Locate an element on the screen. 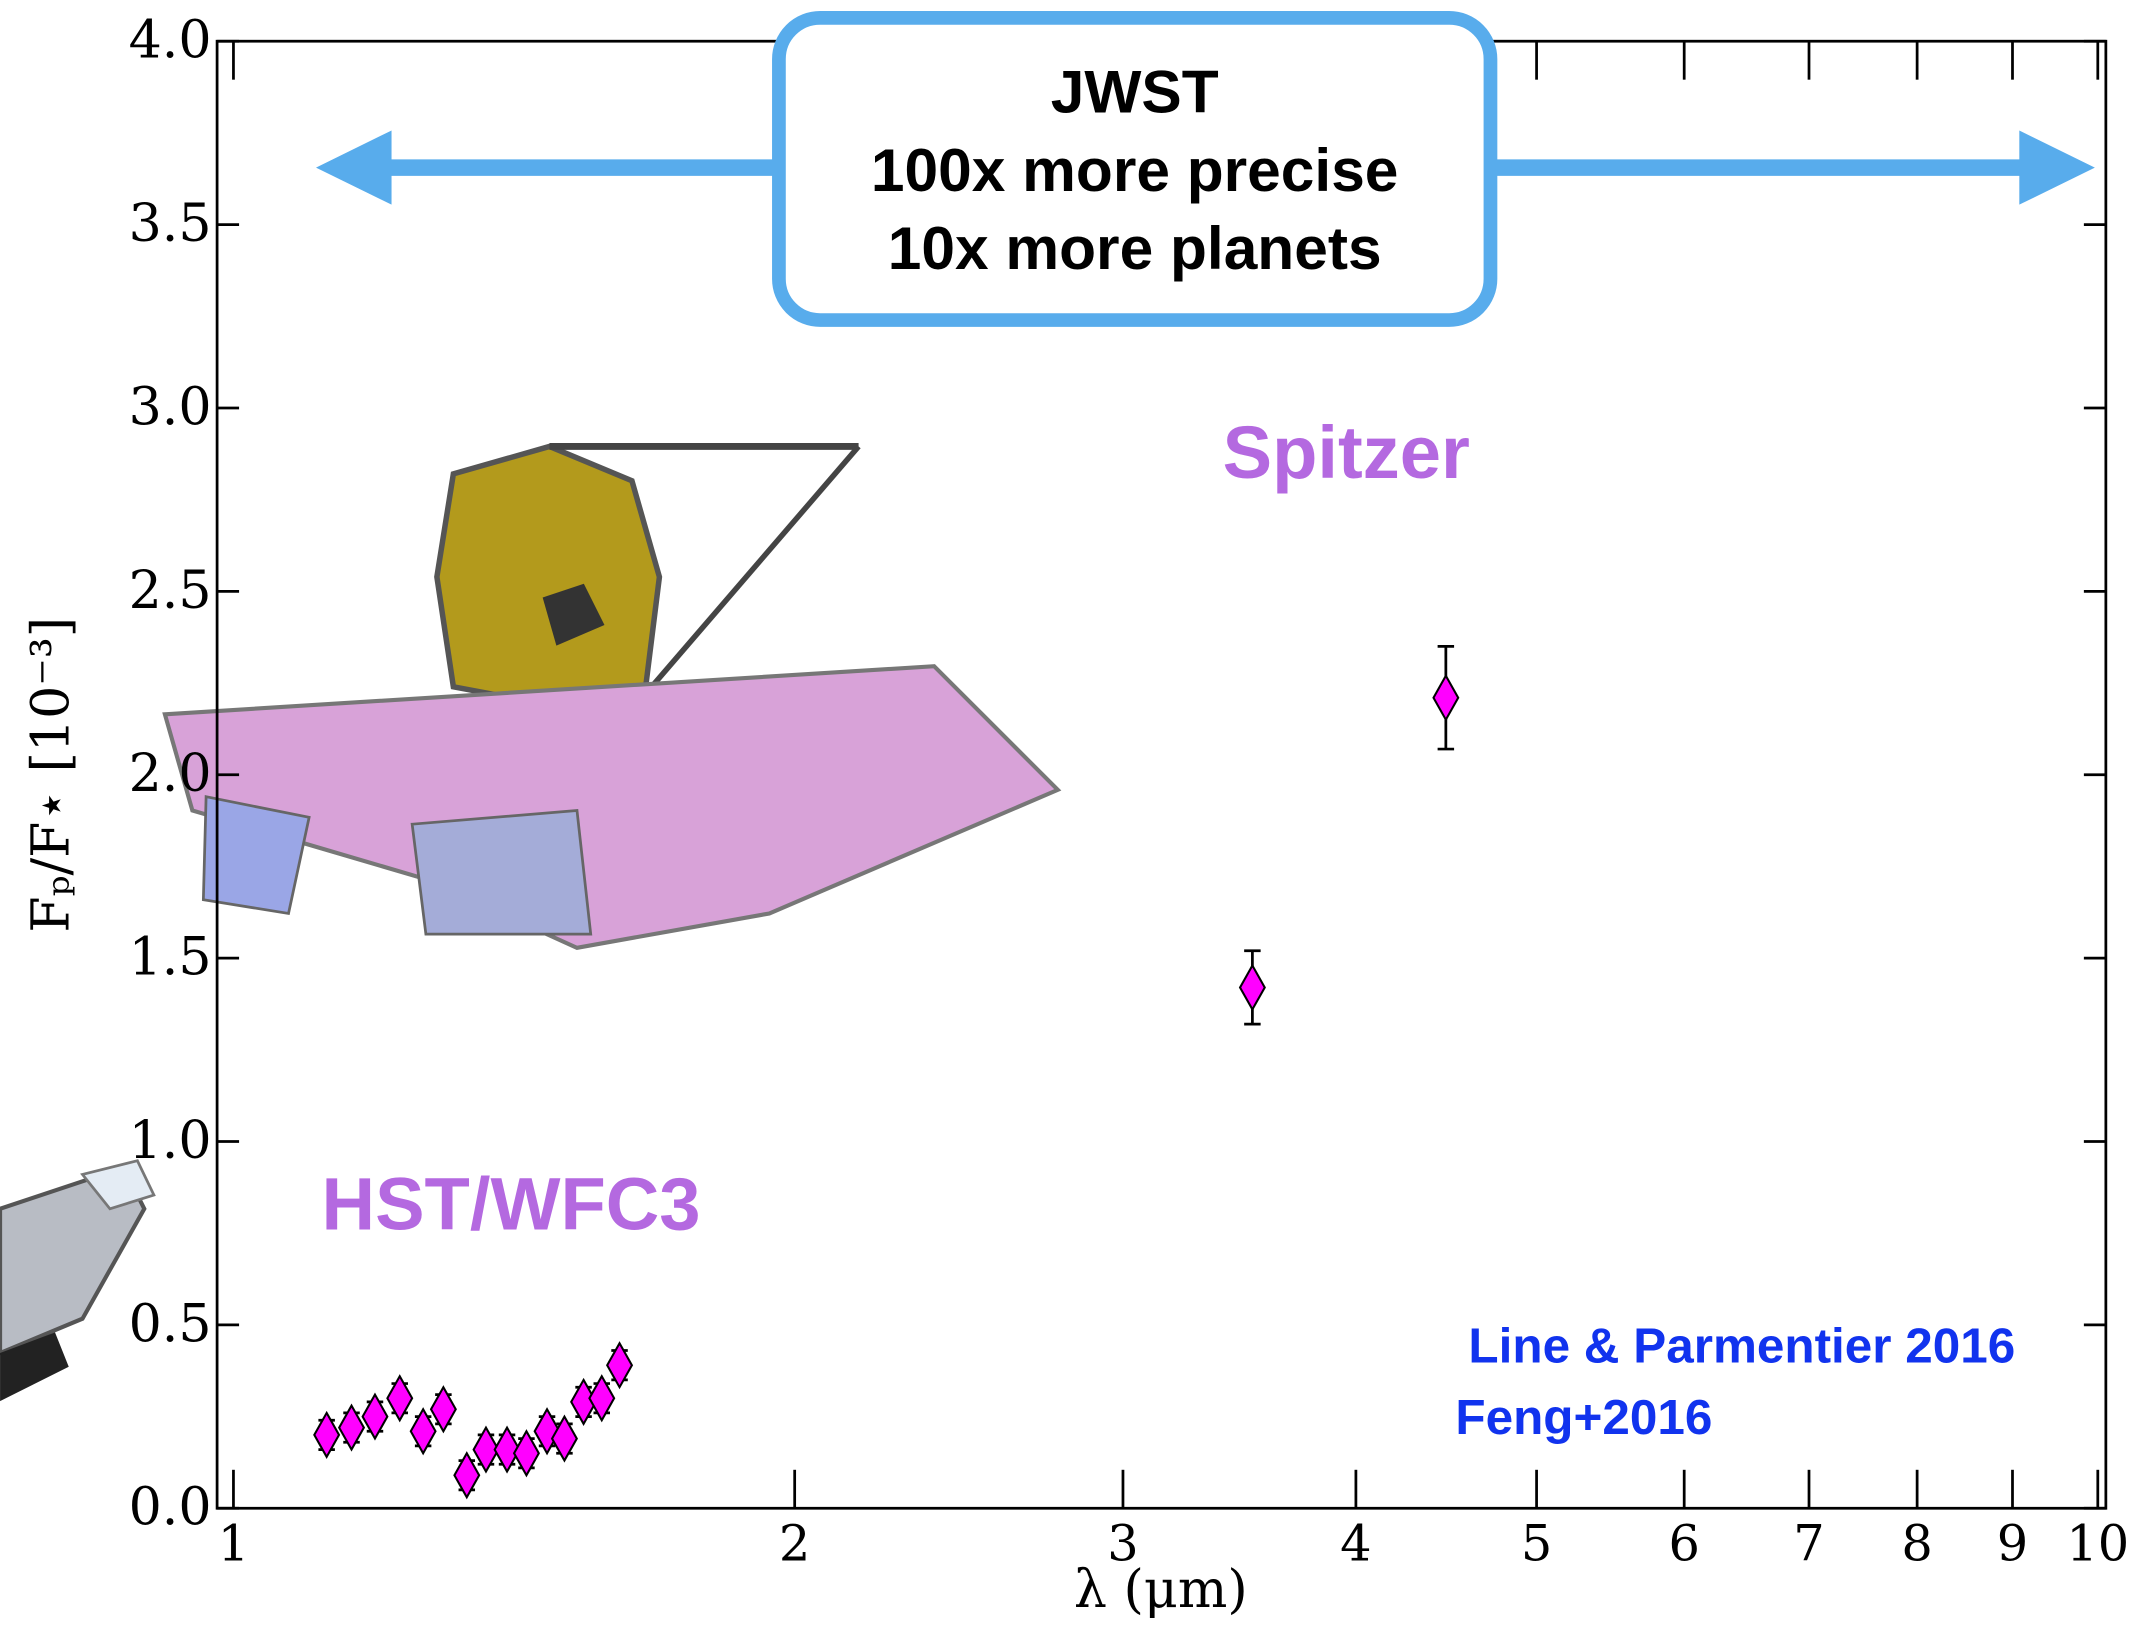  annotation: Line & Parmentier 2016 is located at coordinates (1741, 1346).